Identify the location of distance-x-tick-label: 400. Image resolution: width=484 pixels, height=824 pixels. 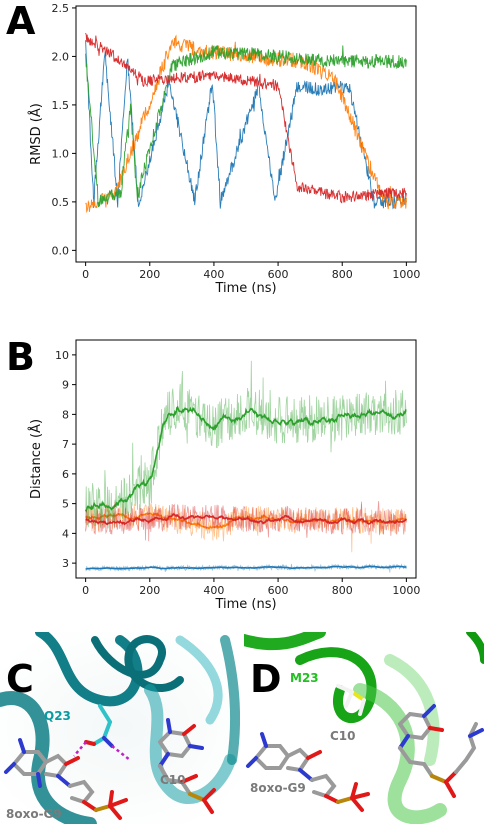
(213, 590).